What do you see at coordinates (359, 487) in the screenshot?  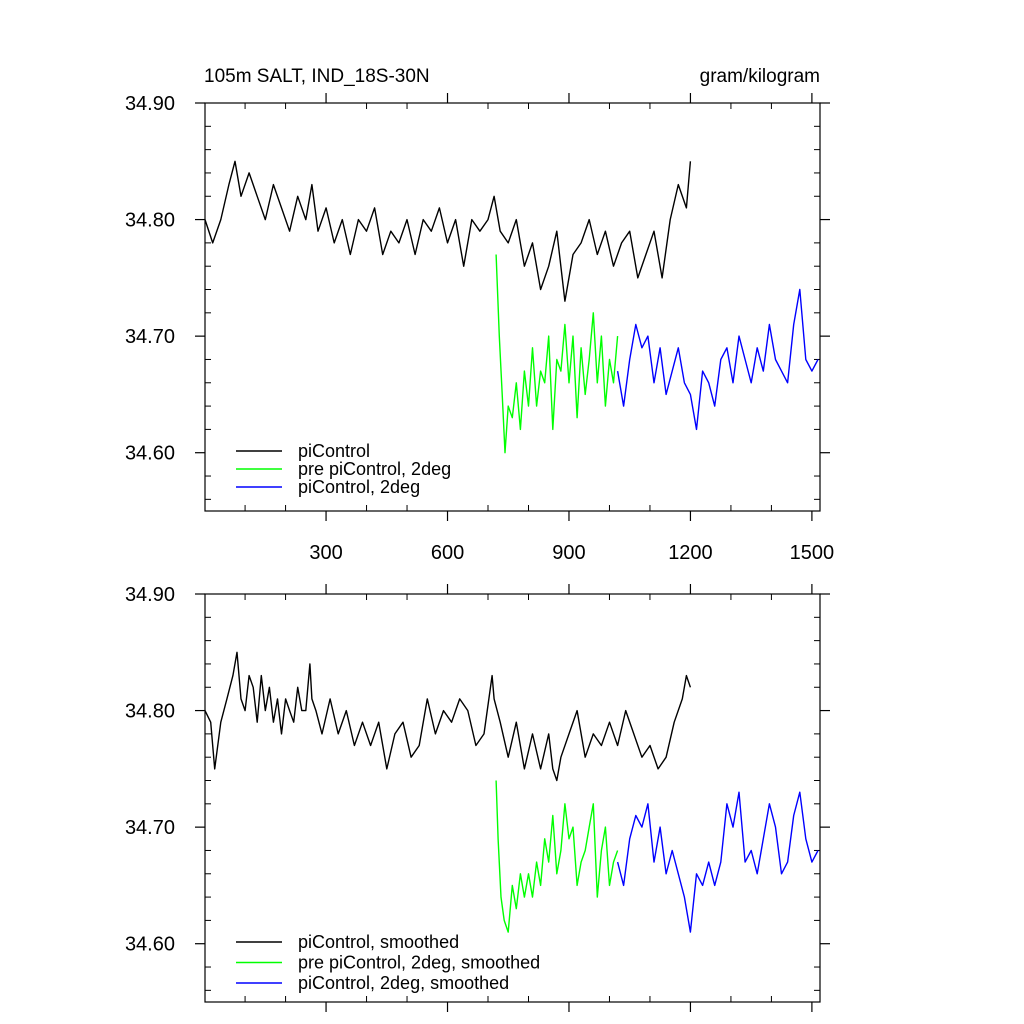 I see `top-legend-label: piControl, 2deg` at bounding box center [359, 487].